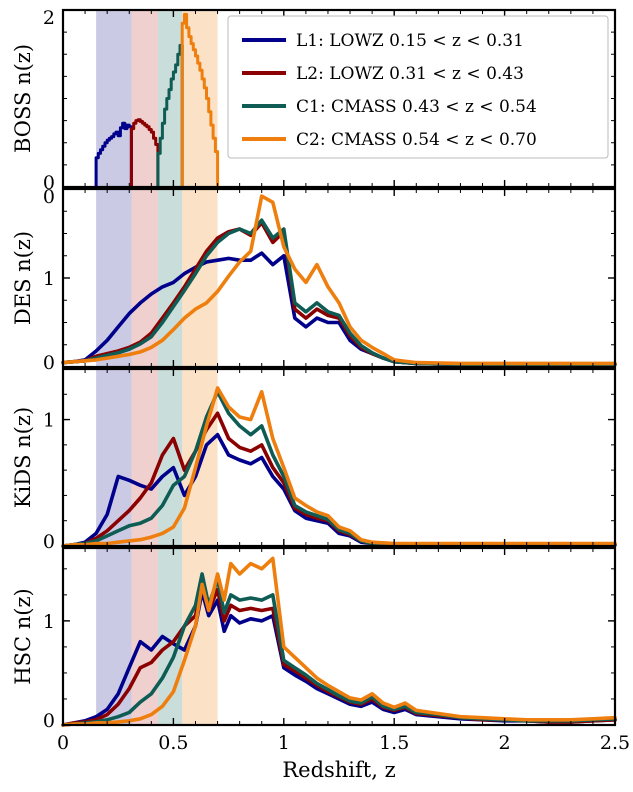  Describe the element at coordinates (173, 743) in the screenshot. I see `xtick-label: 0.5` at that location.